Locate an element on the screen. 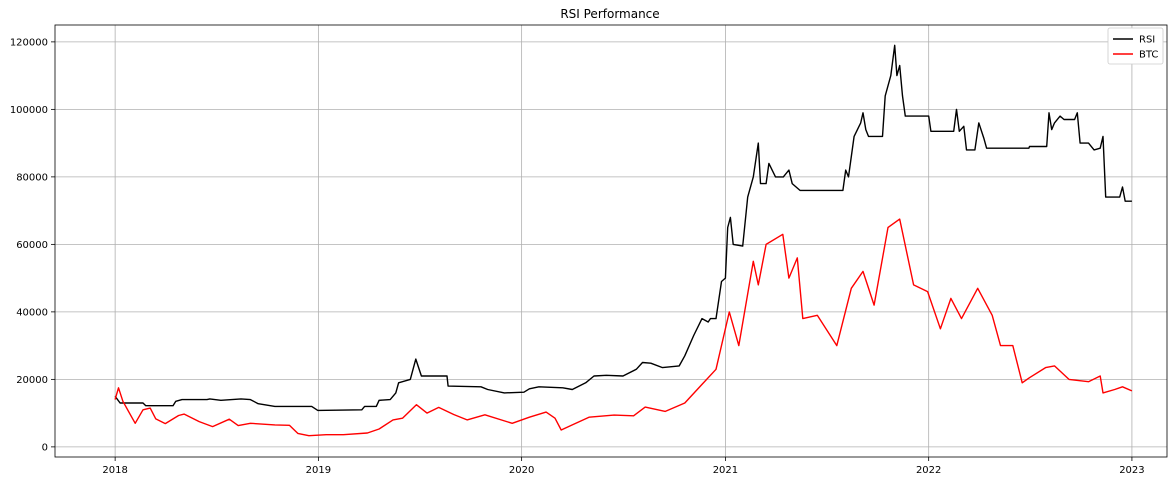  x-tick-label: 2020 is located at coordinates (521, 470).